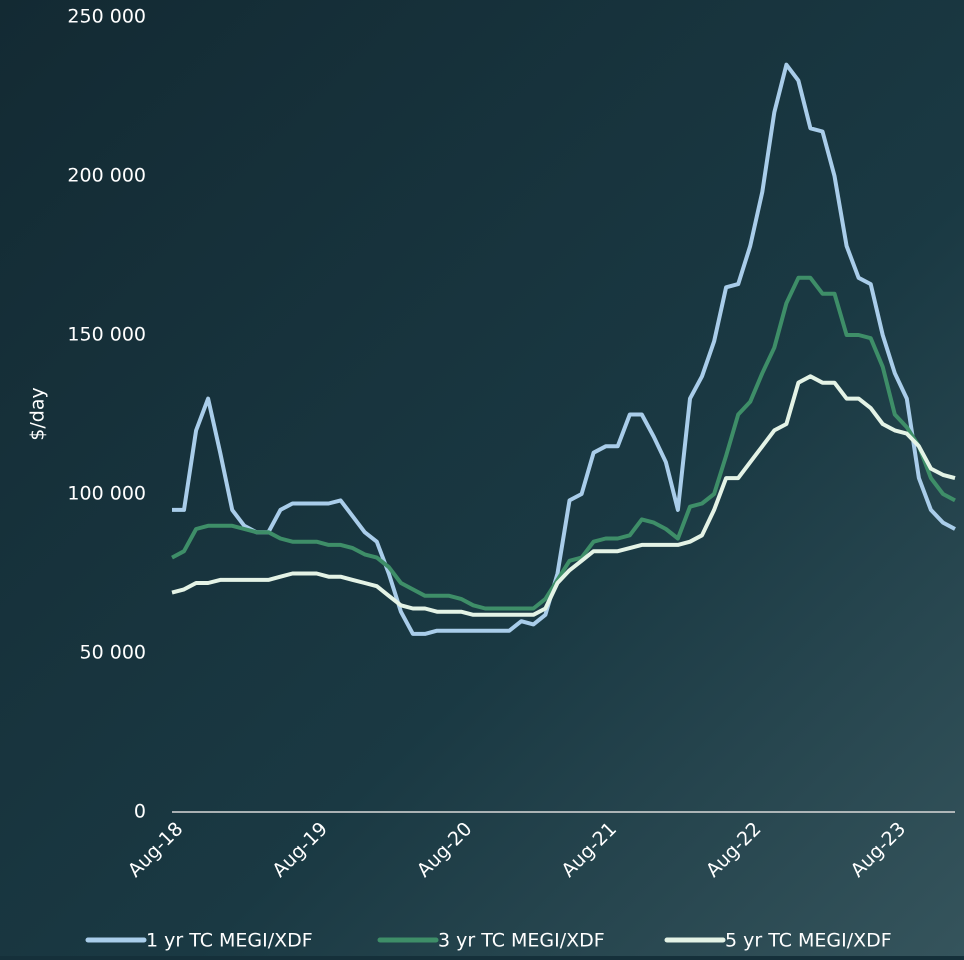  I want to click on y-tick-label: 250 000, so click(106, 17).